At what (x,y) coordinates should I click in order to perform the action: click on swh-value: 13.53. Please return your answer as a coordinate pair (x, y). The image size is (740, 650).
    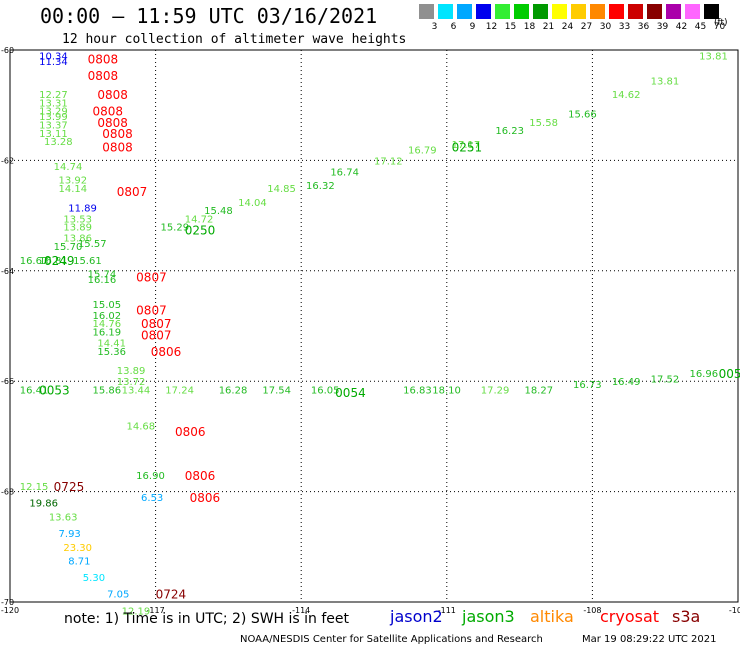
    Looking at the image, I should click on (77, 219).